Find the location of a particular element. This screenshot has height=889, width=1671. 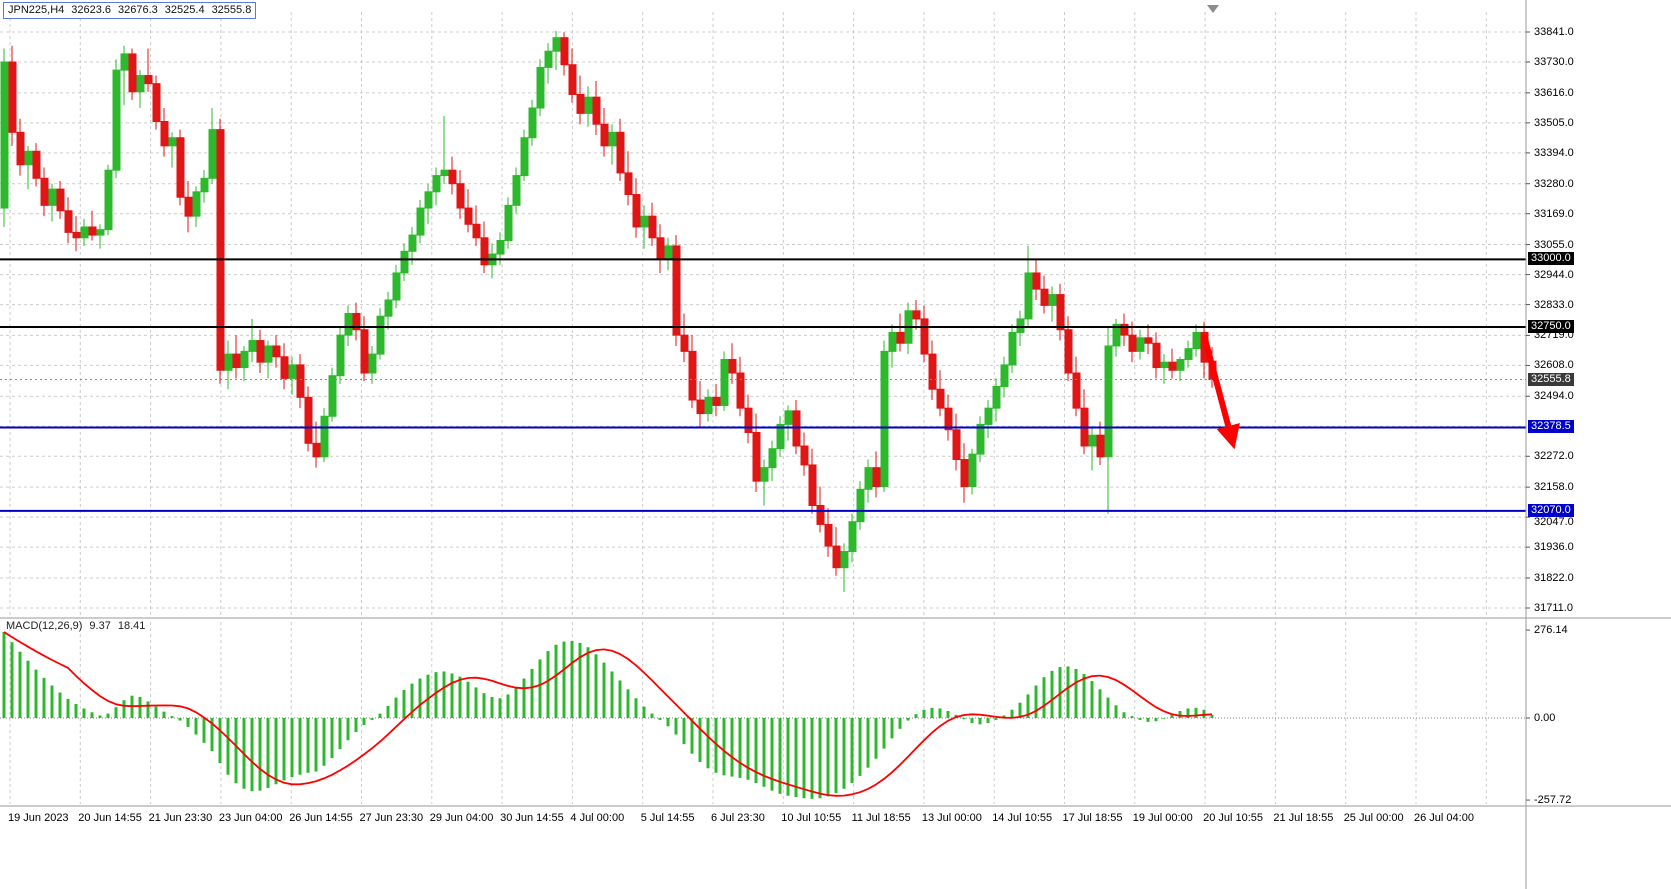

price-level-badge: 32378.5 is located at coordinates (1551, 427).